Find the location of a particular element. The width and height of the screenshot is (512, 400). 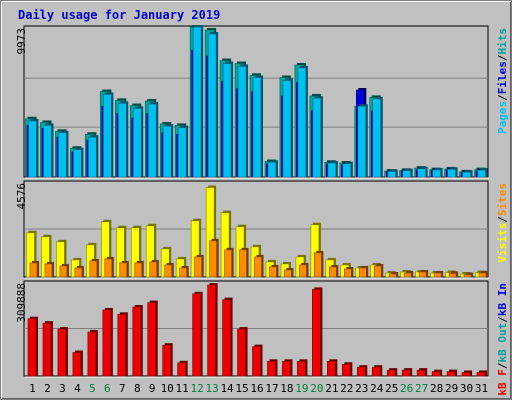

right-legend-mid: Visits/Sites is located at coordinates (502, 223).